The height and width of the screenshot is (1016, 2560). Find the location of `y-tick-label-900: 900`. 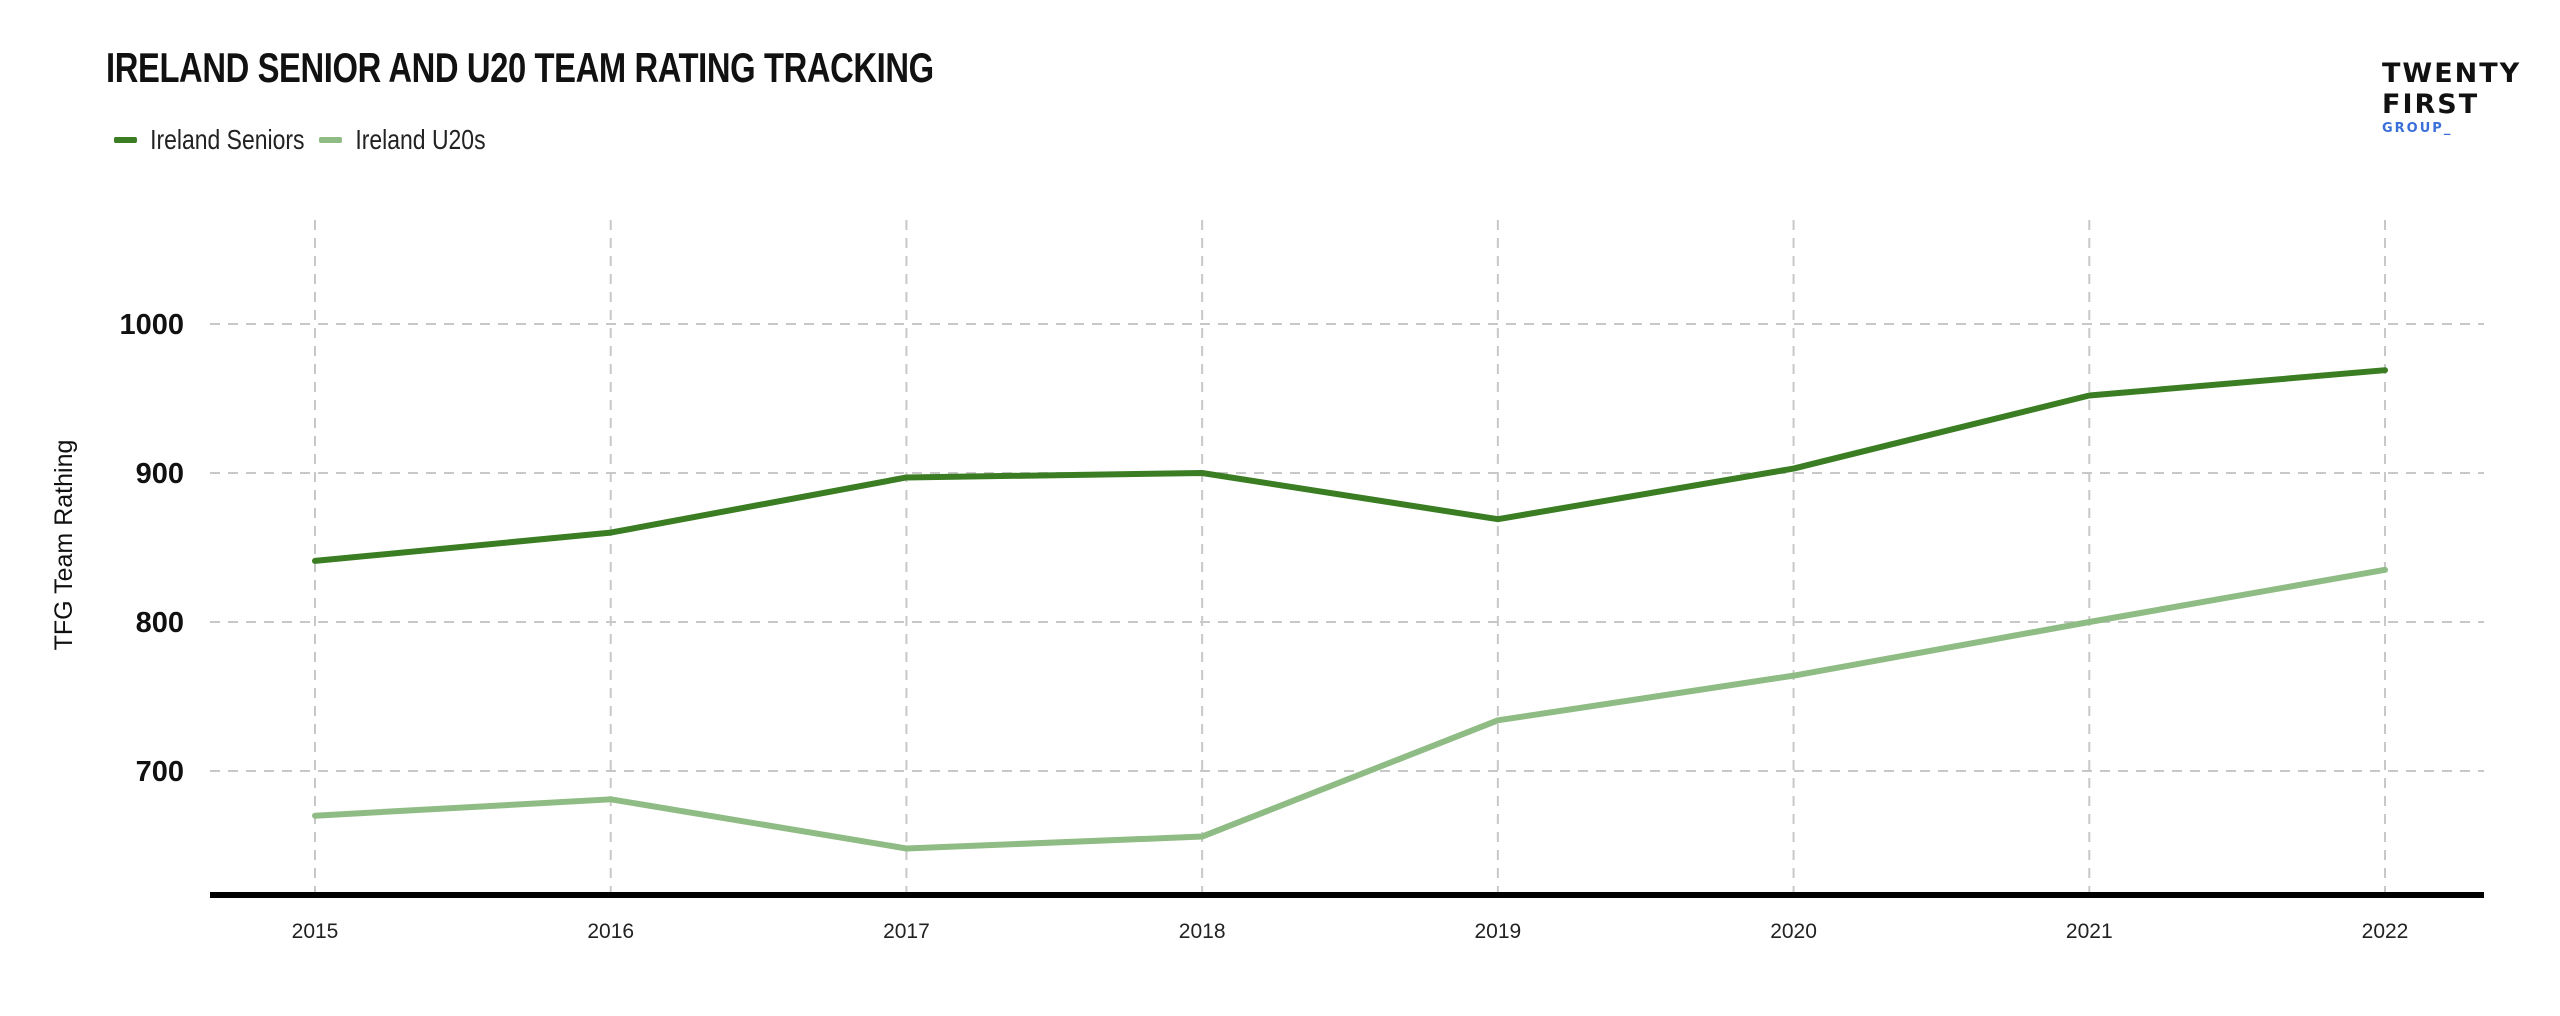

y-tick-label-900: 900 is located at coordinates (160, 474).